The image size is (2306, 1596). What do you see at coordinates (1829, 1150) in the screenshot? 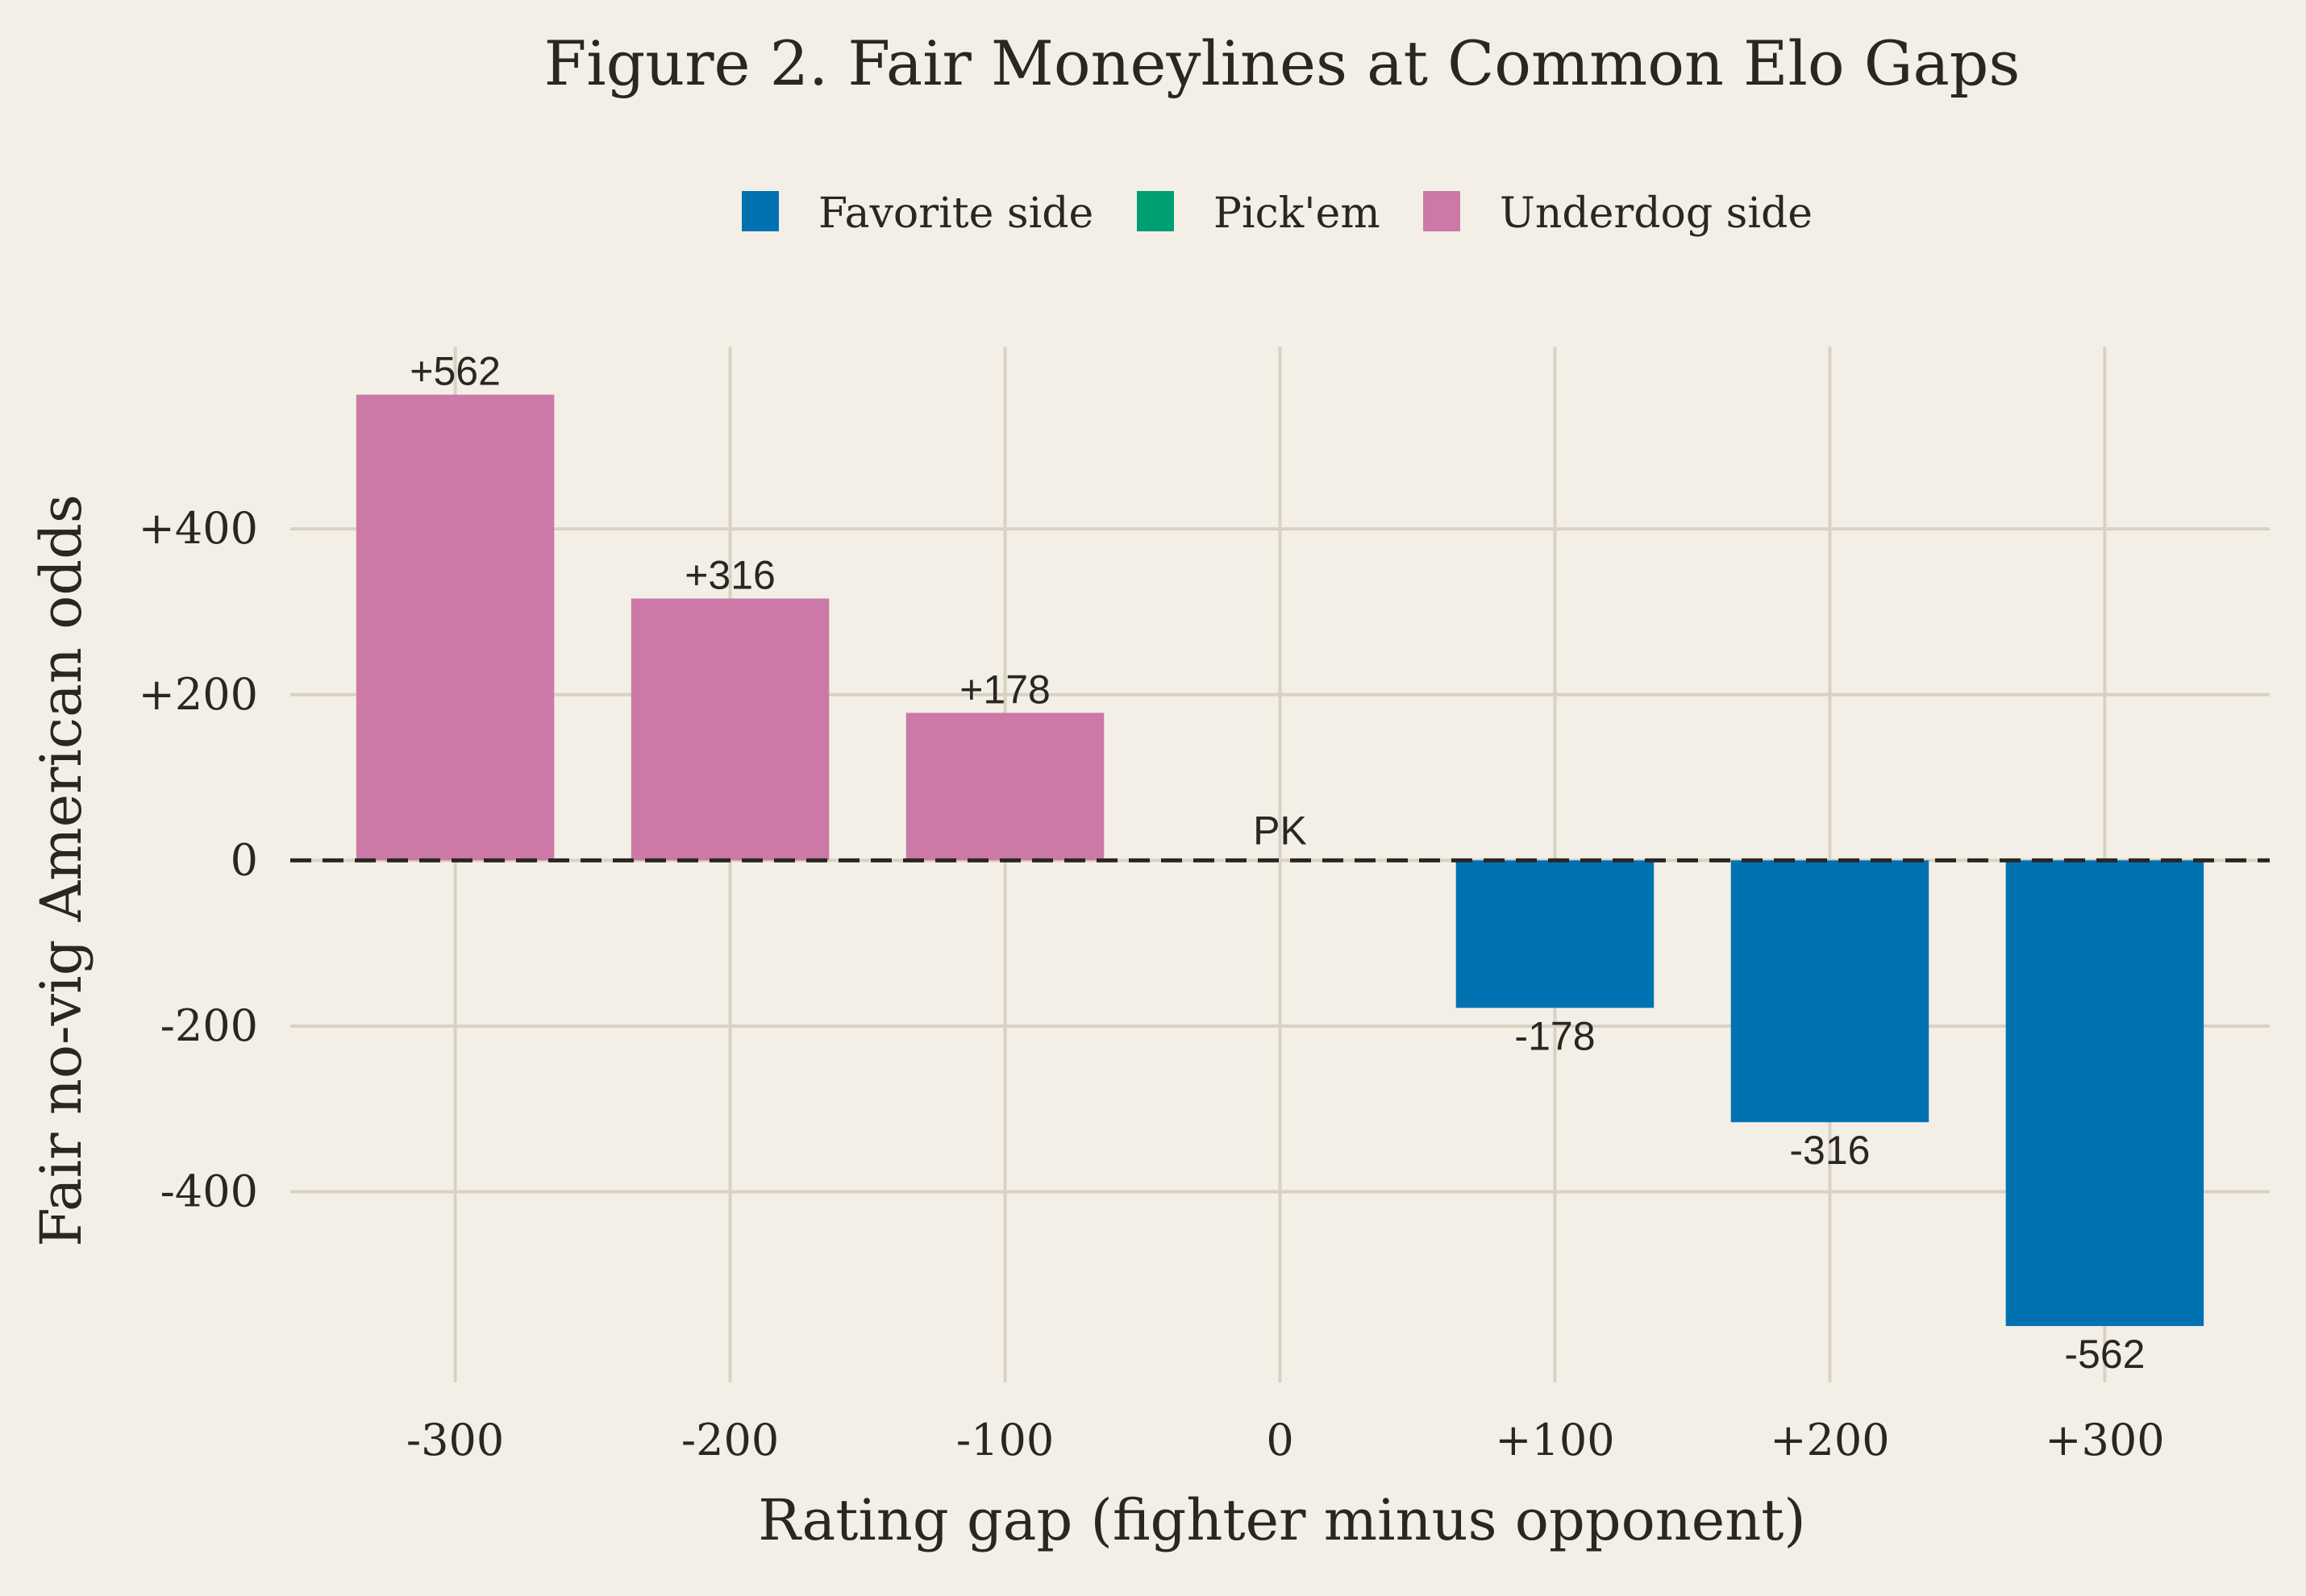
I see `bar-label-+200: -316` at bounding box center [1829, 1150].